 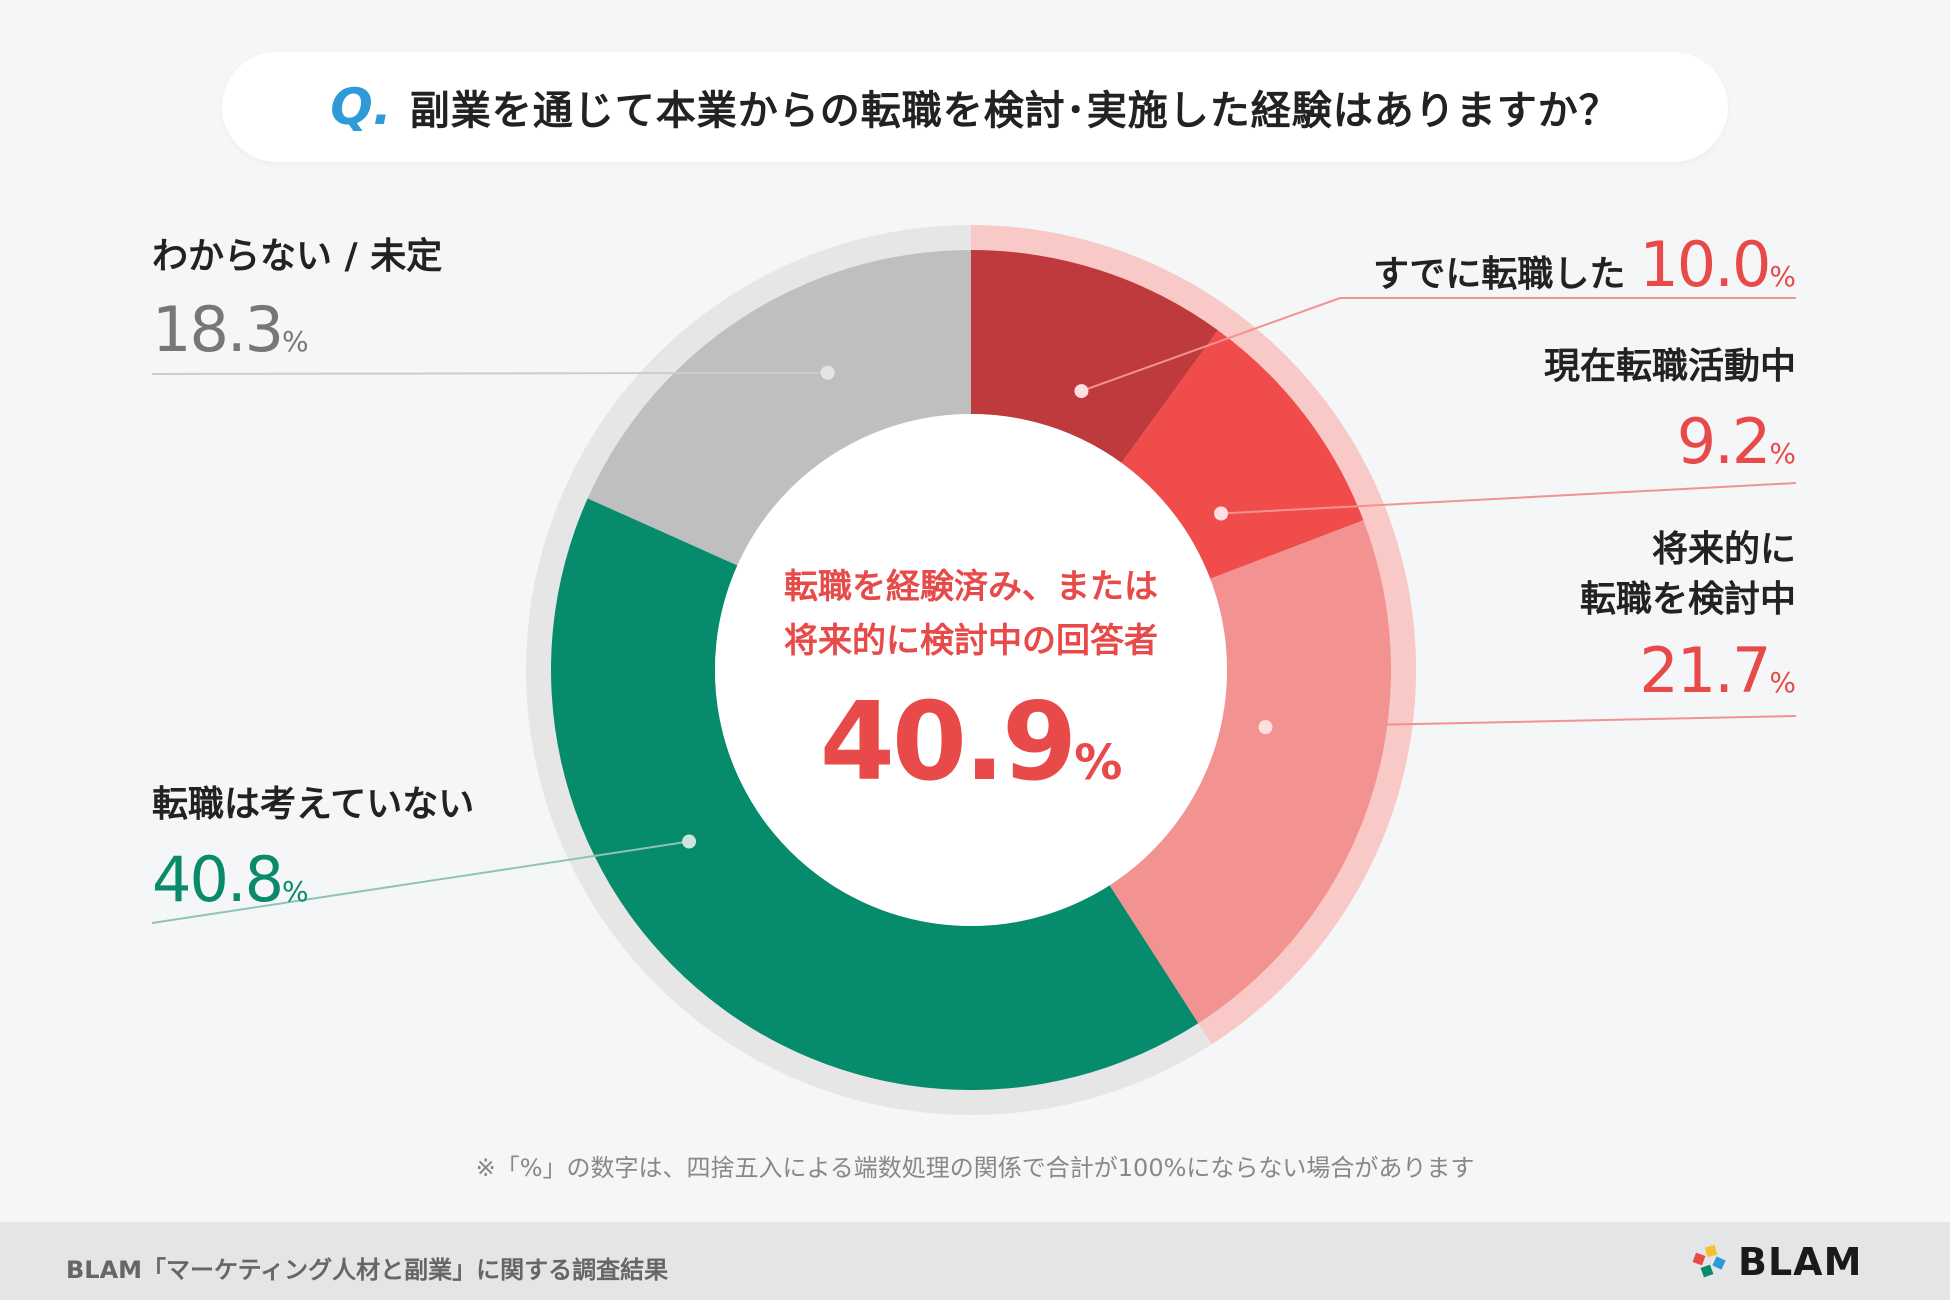 What do you see at coordinates (1688, 575) in the screenshot?
I see `label-future: 将来的に 転職を検討中` at bounding box center [1688, 575].